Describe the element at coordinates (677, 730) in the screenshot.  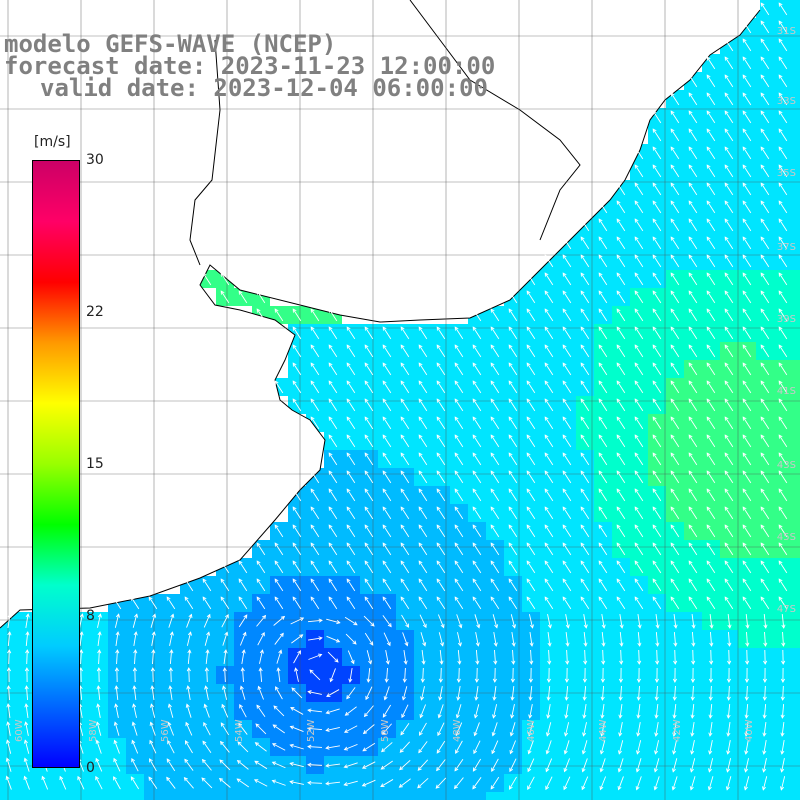
I see `lon-label-42w: 42W` at that location.